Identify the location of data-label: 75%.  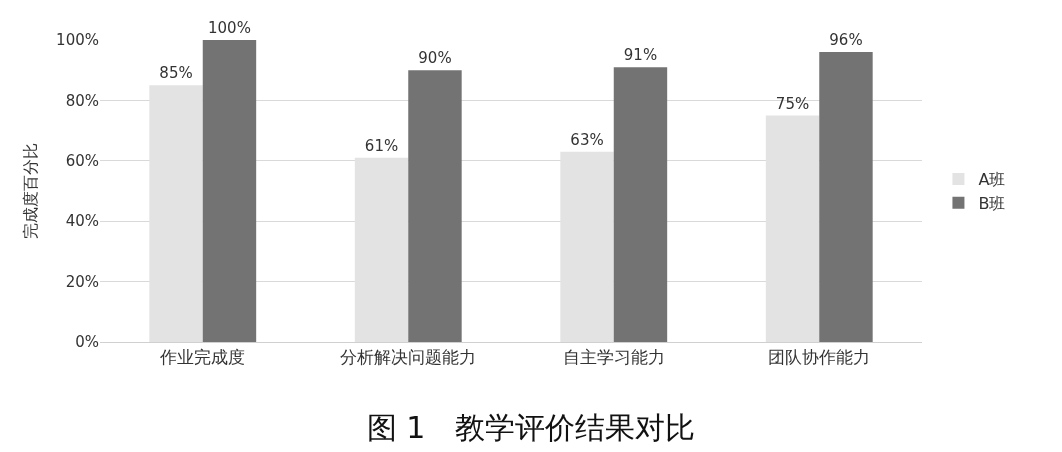
(792, 103).